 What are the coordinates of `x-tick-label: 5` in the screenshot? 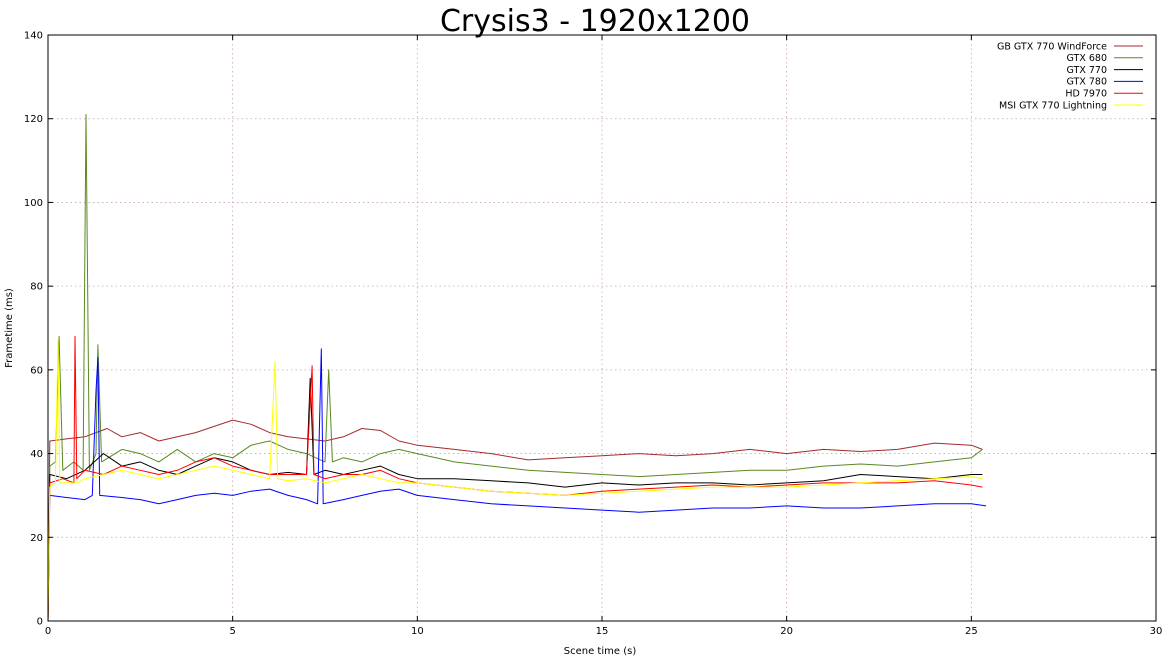 It's located at (232, 631).